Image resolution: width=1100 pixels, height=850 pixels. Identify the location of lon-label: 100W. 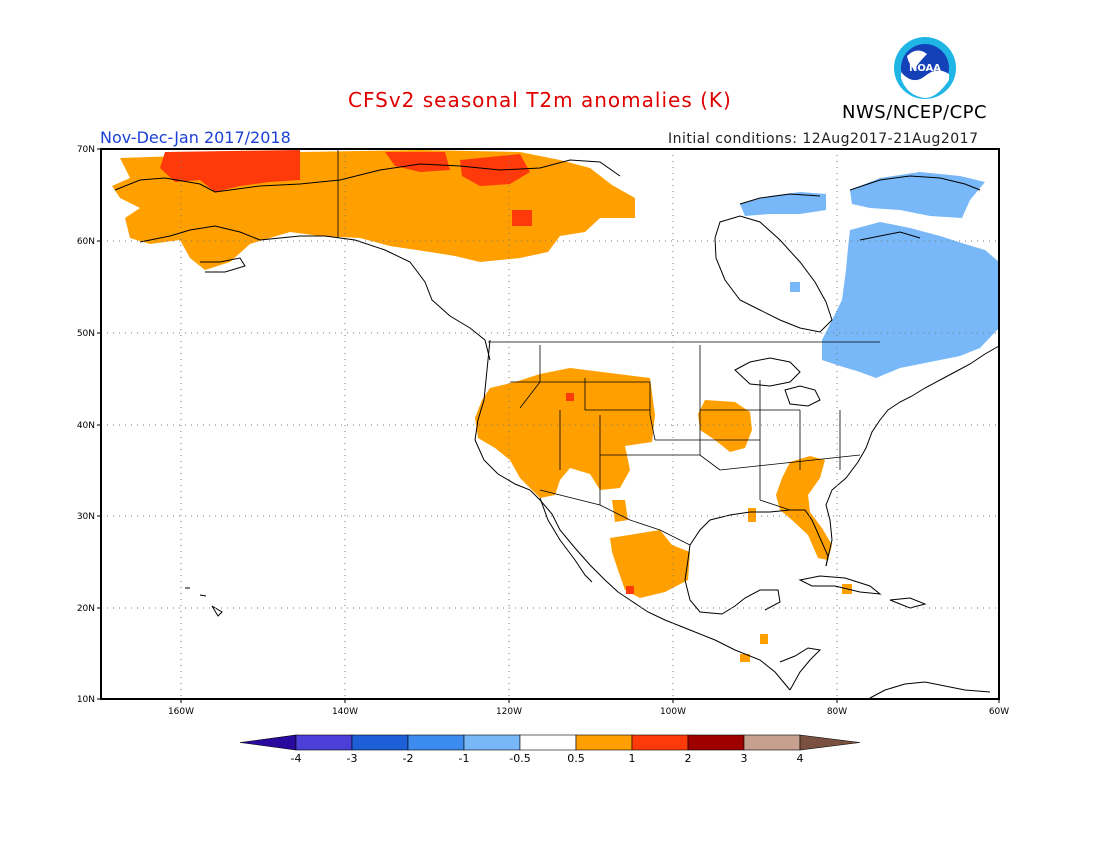
(673, 712).